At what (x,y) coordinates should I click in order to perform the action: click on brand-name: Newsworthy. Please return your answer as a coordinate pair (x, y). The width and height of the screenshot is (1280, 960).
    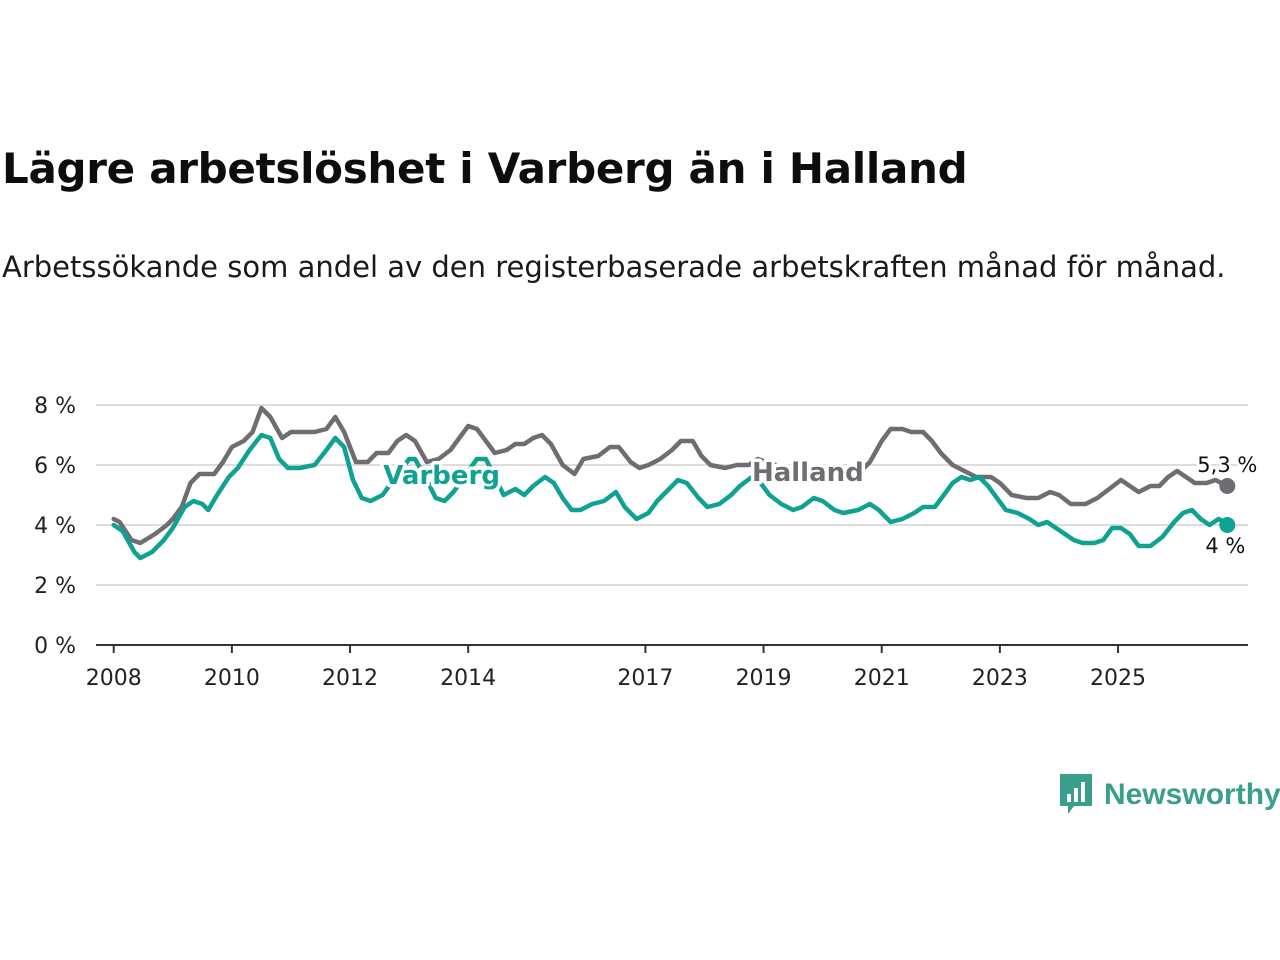
    Looking at the image, I should click on (1192, 794).